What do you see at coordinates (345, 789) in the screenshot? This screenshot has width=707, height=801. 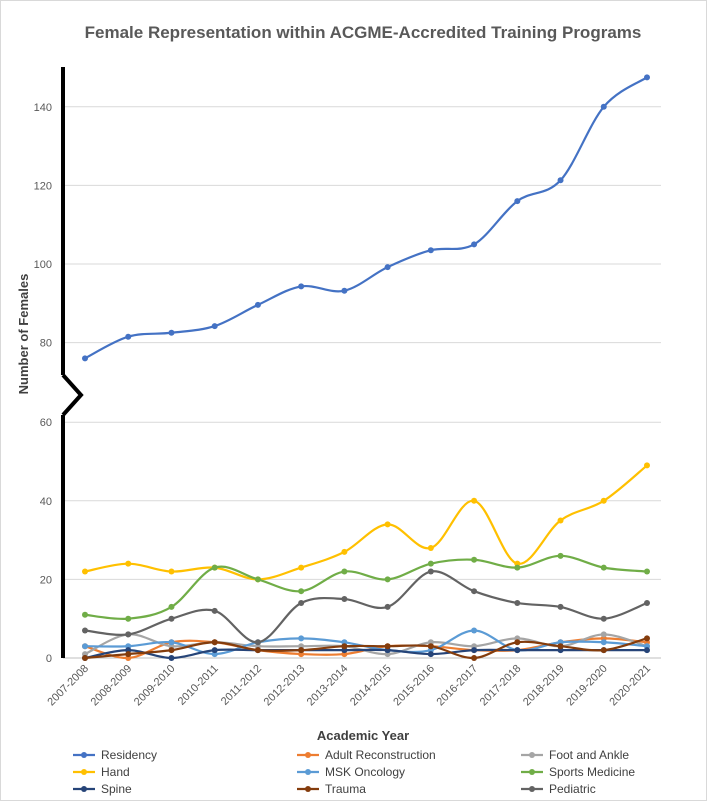 I see `legend-label: Trauma` at bounding box center [345, 789].